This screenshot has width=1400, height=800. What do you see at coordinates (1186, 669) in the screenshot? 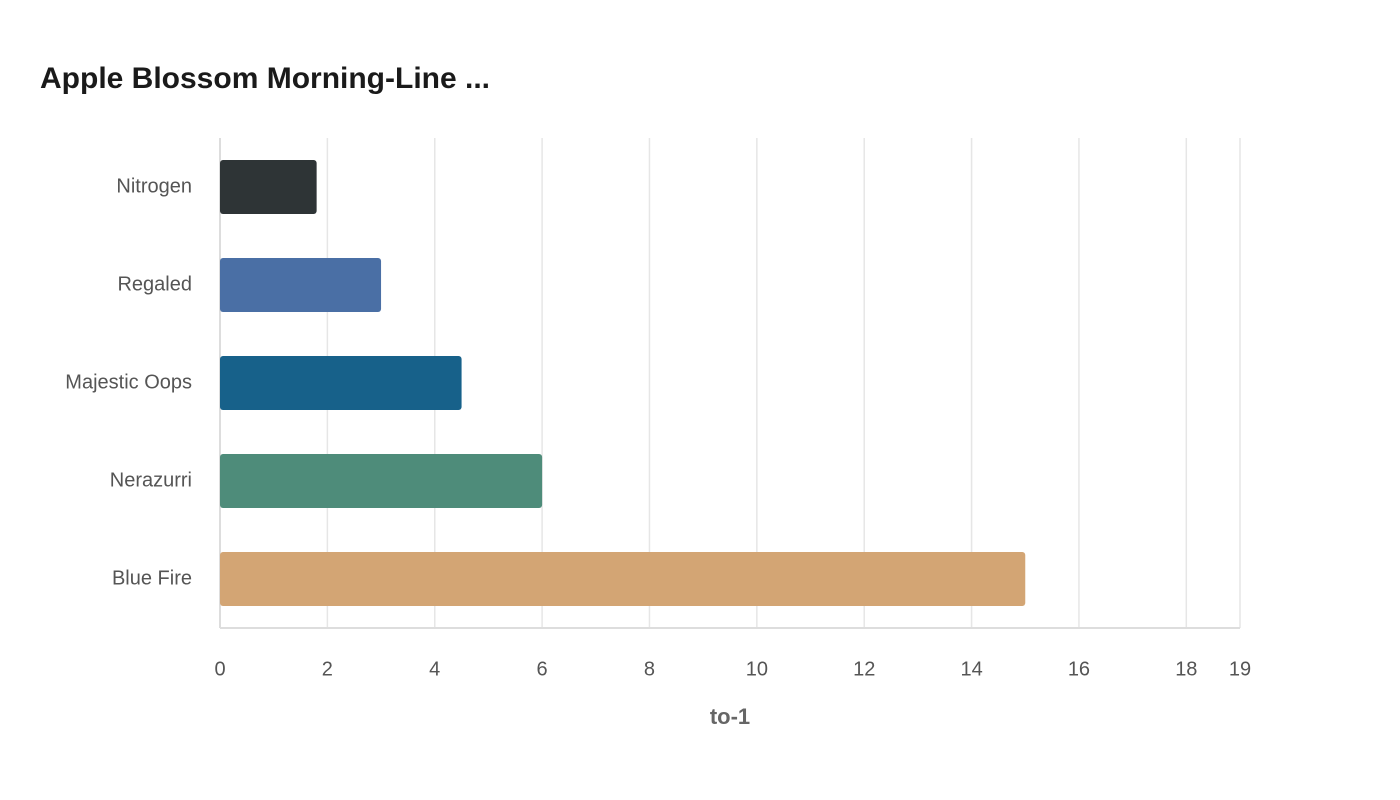
I see `x-tick-label: 18` at bounding box center [1186, 669].